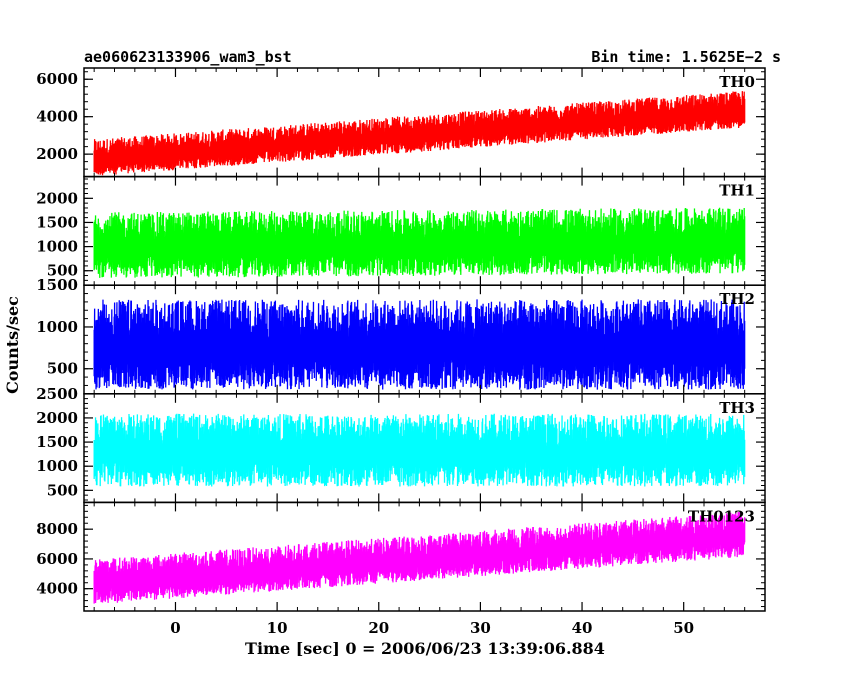 The width and height of the screenshot is (850, 680). I want to click on x-tick-label: 10, so click(277, 628).